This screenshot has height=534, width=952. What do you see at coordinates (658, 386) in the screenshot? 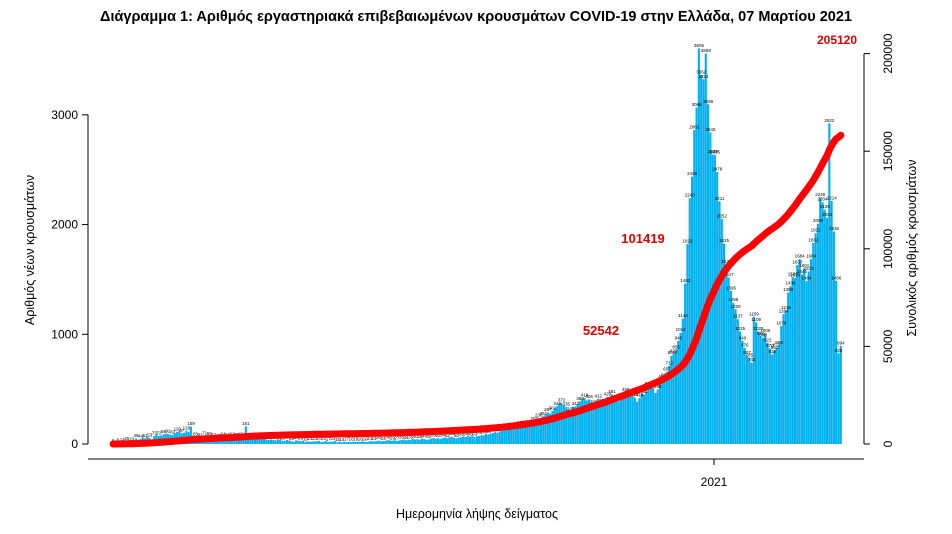
I see `bar-value-label: 498` at bounding box center [658, 386].